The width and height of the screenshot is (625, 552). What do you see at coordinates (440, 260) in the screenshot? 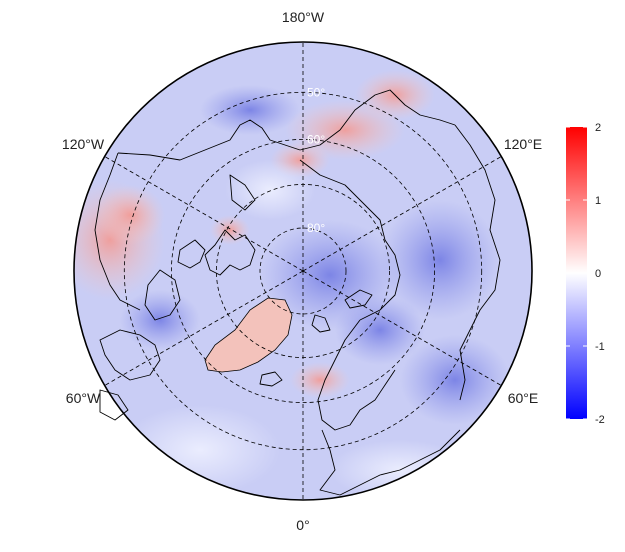
I see `cool-anomaly-siberia` at bounding box center [440, 260].